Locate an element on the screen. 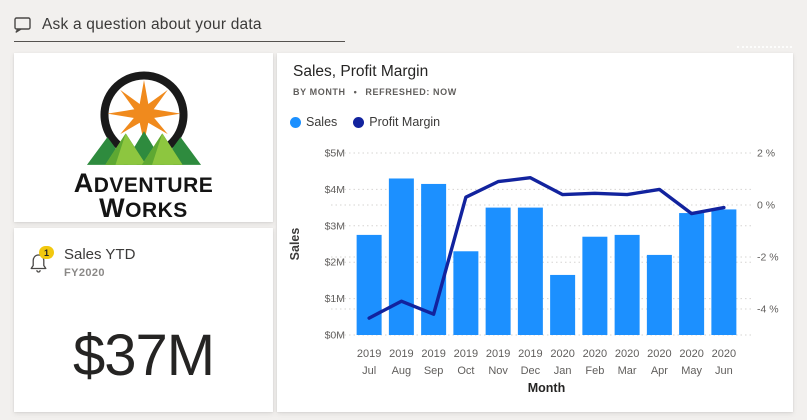 Image resolution: width=807 pixels, height=420 pixels. right-axis-tick: 2 % is located at coordinates (766, 154).